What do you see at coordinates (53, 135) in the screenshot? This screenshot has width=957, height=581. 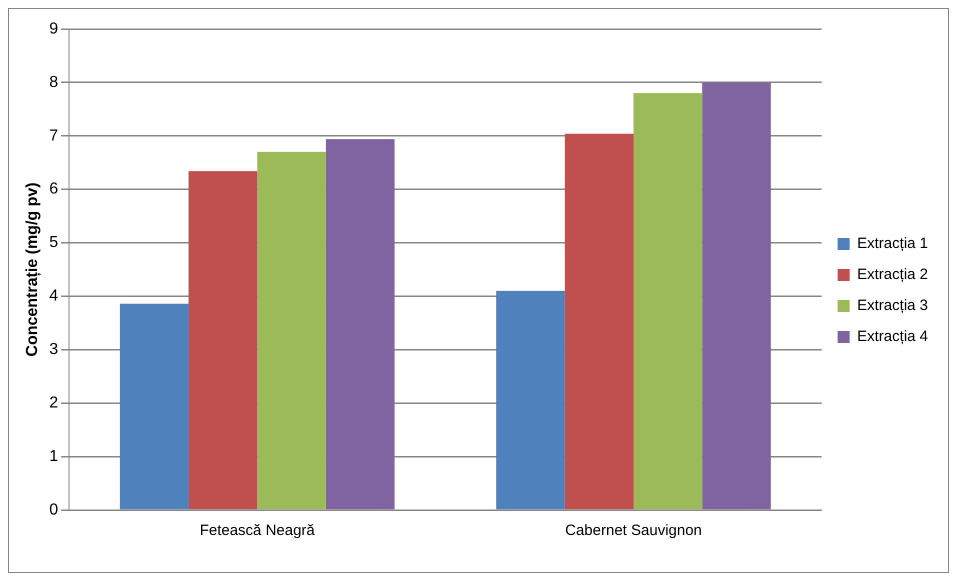 I see `y-tick-label: 7` at bounding box center [53, 135].